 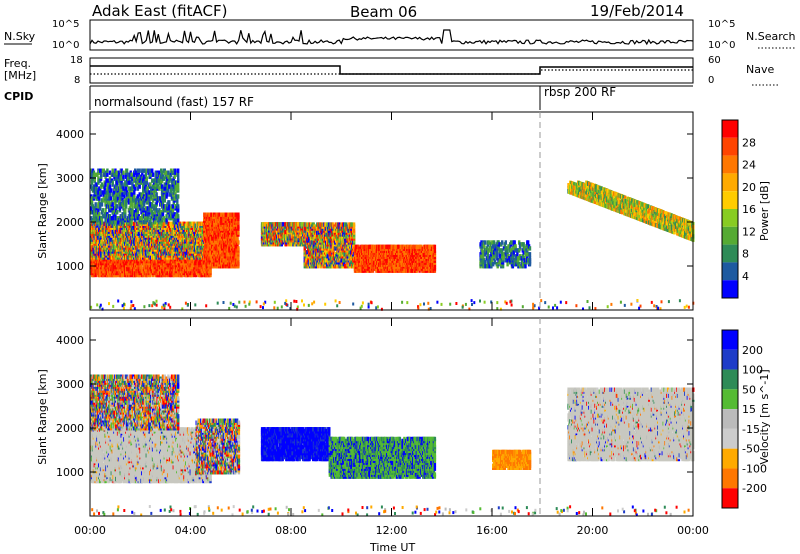 I want to click on nsearch-label: N.Search, so click(x=771, y=36).